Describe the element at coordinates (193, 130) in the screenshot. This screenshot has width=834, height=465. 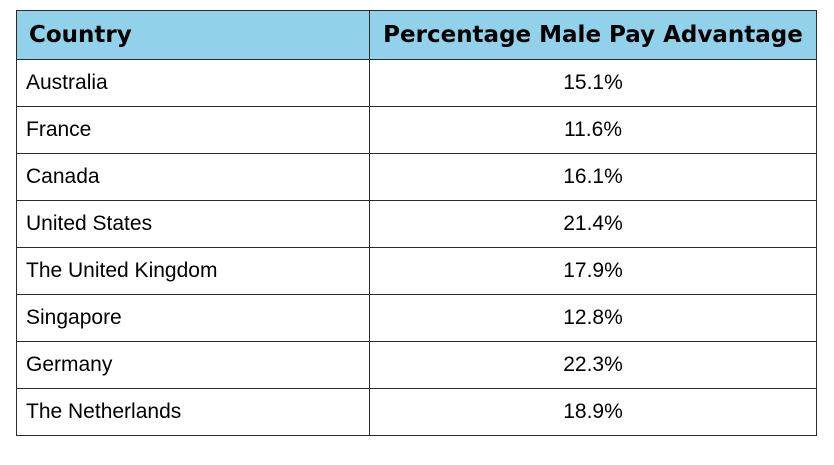
I see `country-cell: France` at that location.